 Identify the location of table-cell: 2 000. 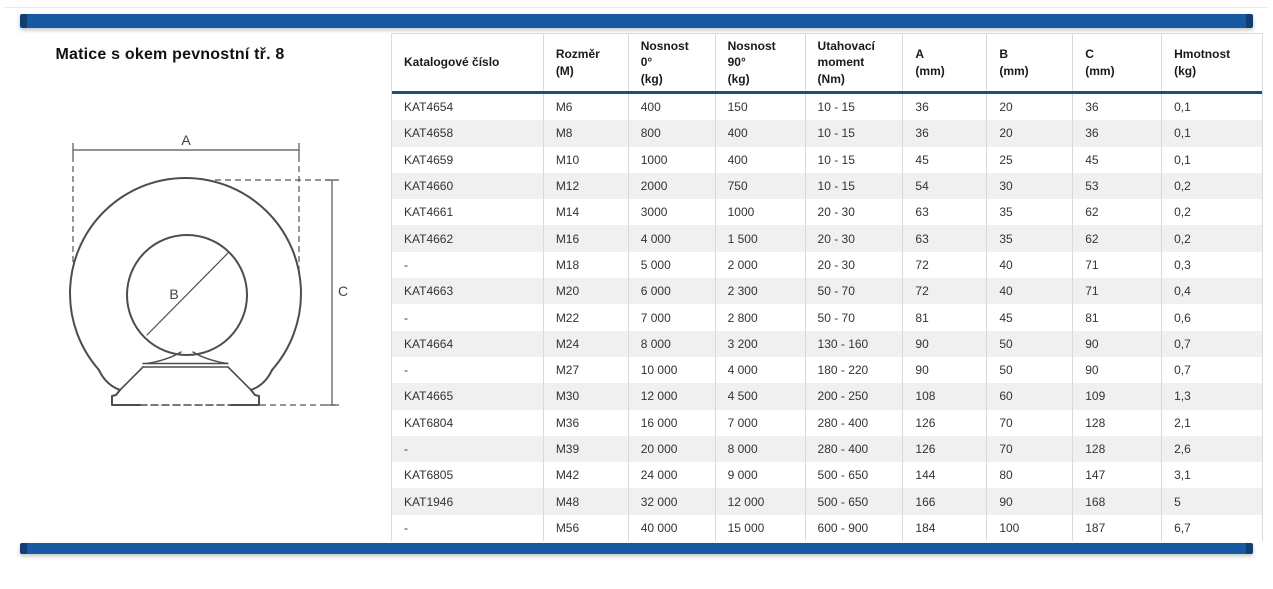
(761, 265).